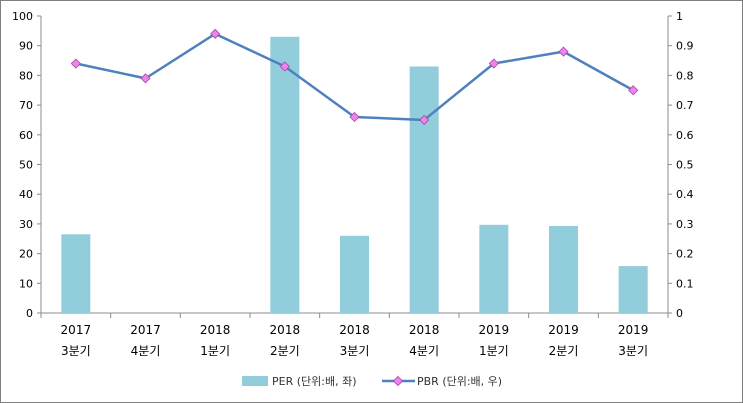 Image resolution: width=743 pixels, height=403 pixels. What do you see at coordinates (26, 75) in the screenshot?
I see `left-tick-label: 80` at bounding box center [26, 75].